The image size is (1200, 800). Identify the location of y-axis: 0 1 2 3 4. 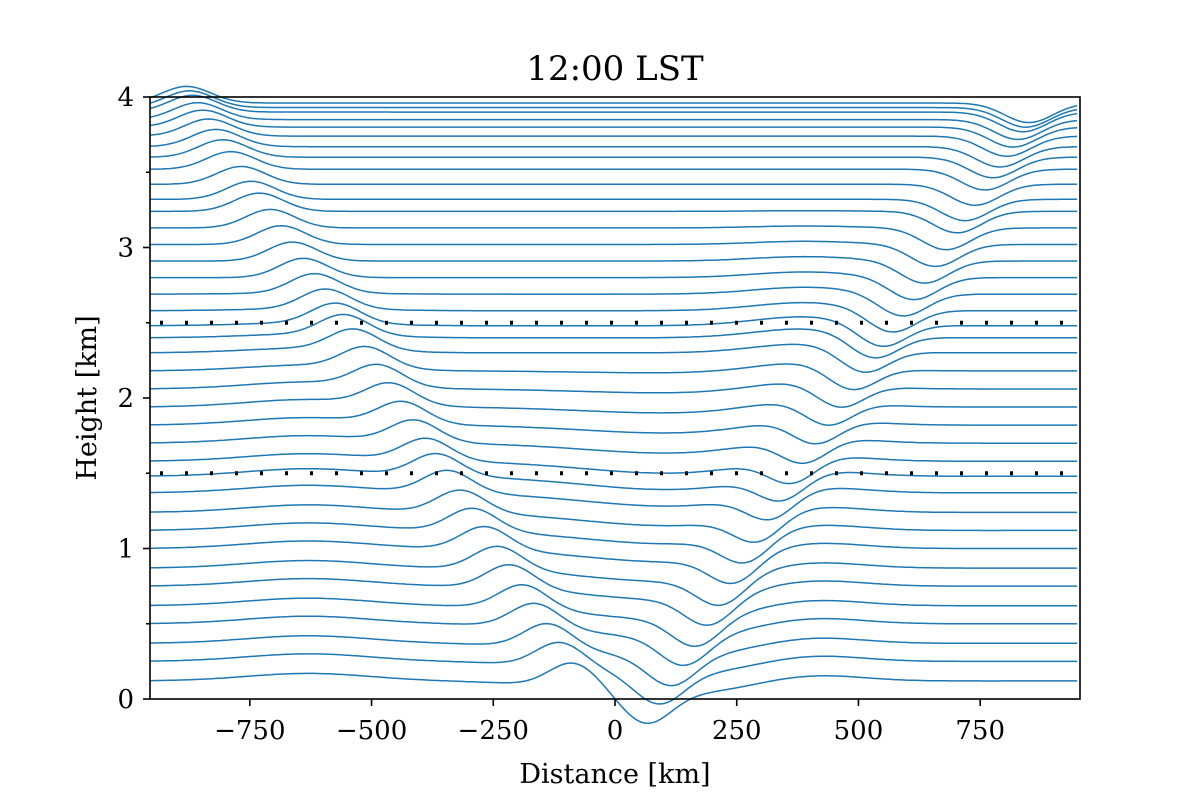
(133, 399).